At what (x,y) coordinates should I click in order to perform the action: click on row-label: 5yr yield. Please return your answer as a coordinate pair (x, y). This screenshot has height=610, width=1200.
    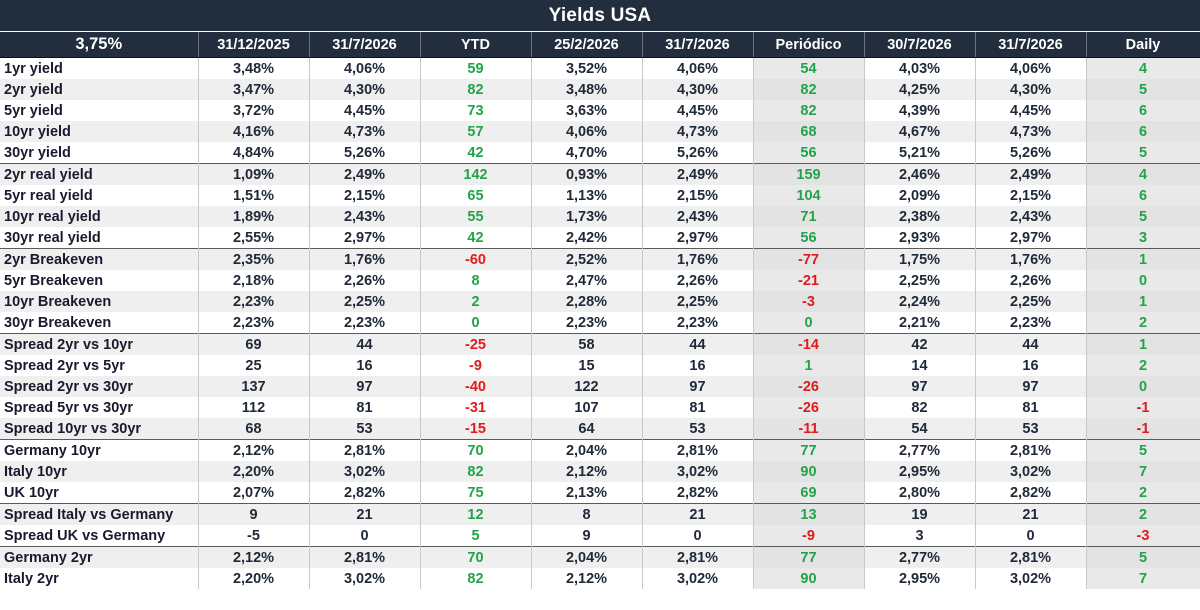
    Looking at the image, I should click on (99, 110).